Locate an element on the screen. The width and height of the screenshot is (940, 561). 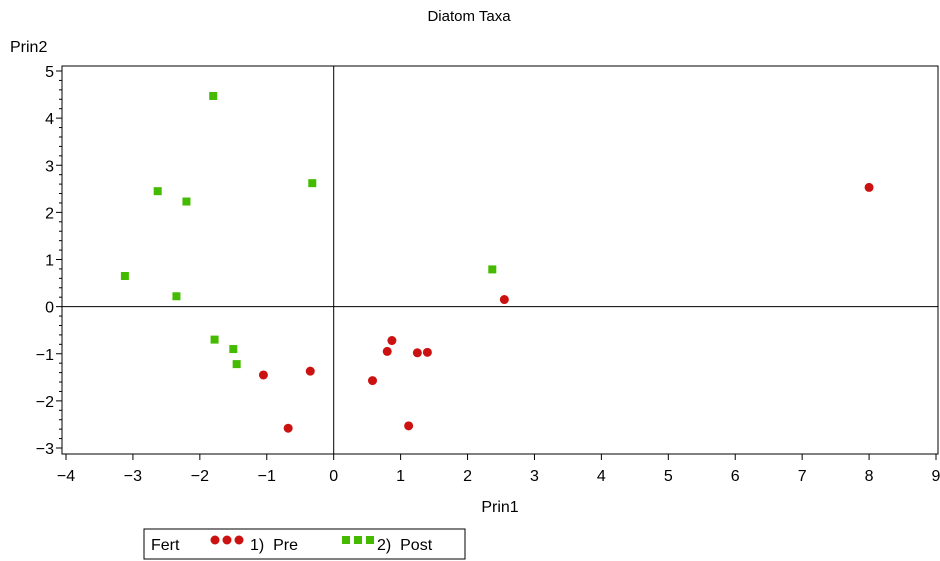
legend-pre-label: 1) Pre is located at coordinates (274, 545).